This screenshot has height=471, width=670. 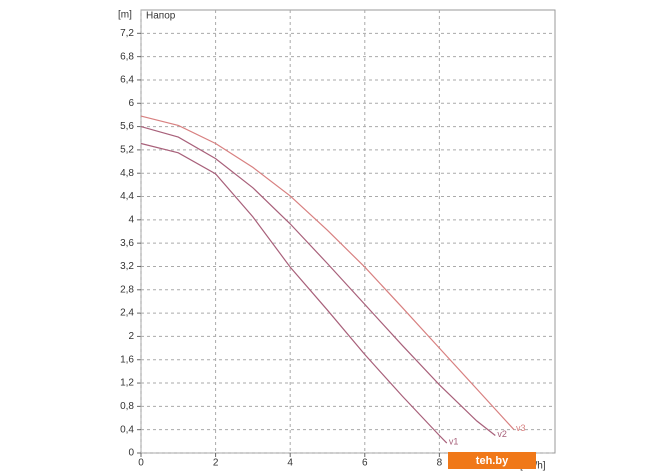 I want to click on curve-label: v1, so click(x=454, y=441).